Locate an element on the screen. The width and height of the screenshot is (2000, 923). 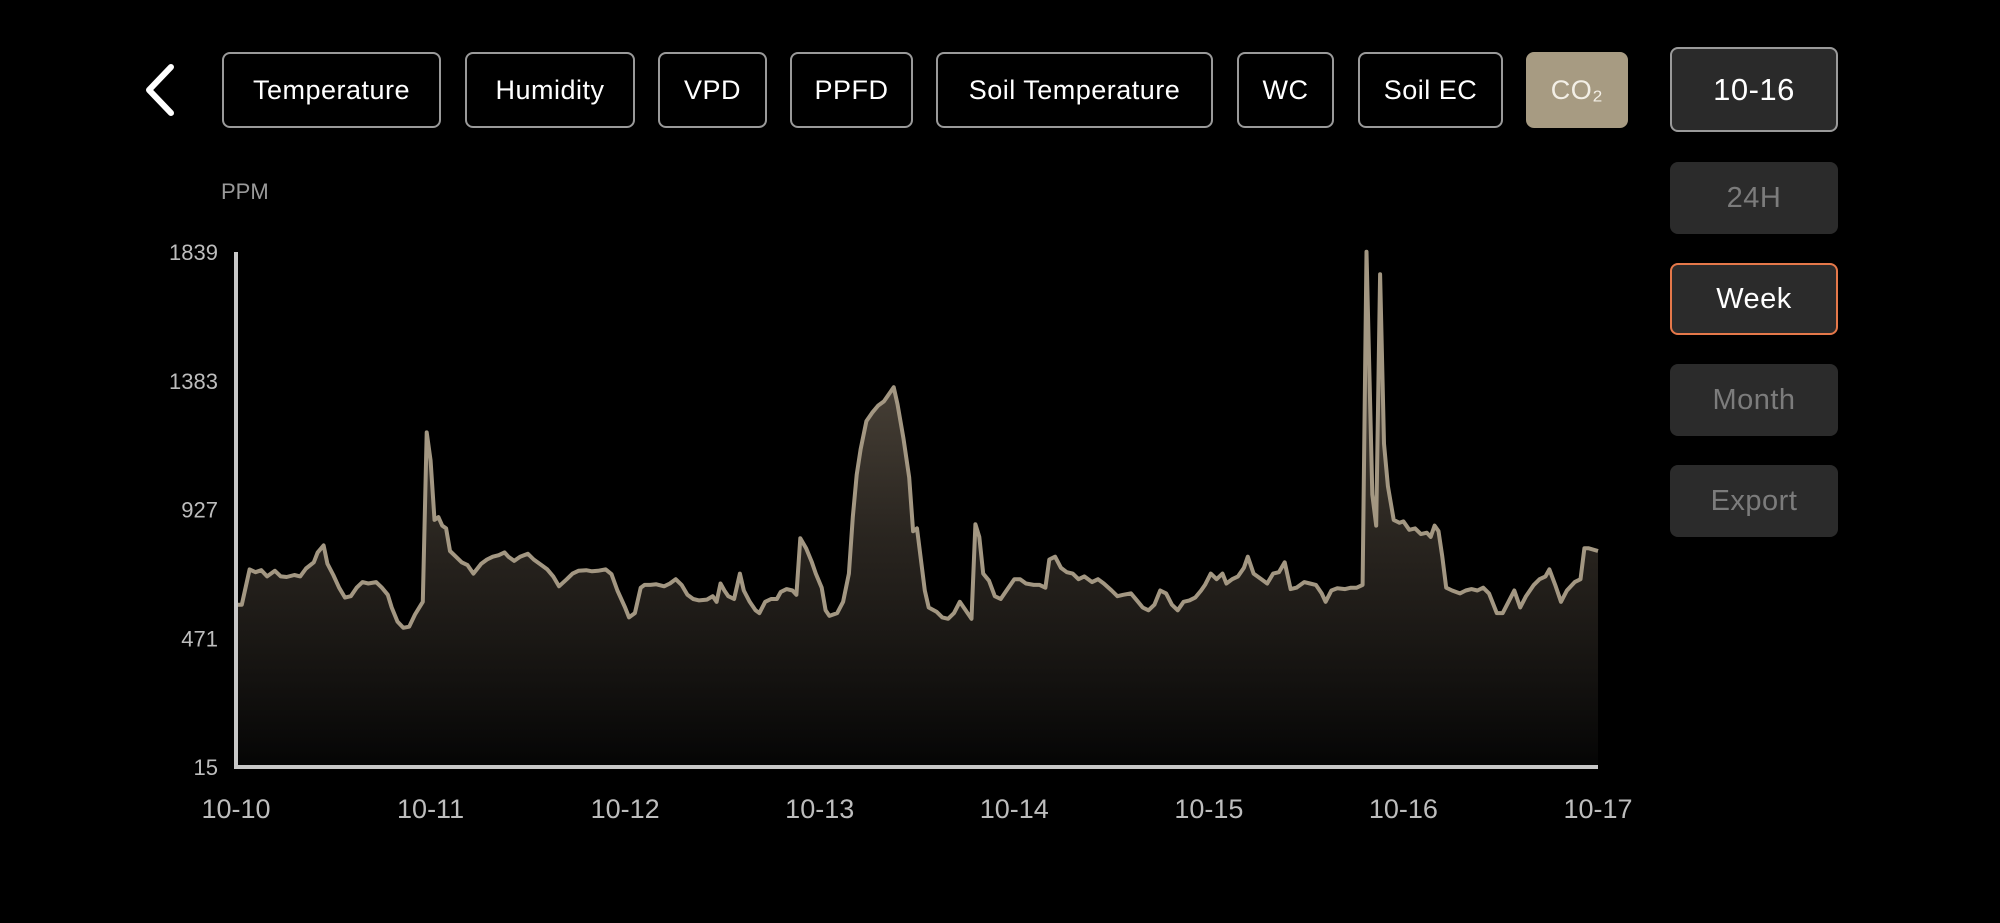
tab-co2: CO₂ is located at coordinates (1577, 90).